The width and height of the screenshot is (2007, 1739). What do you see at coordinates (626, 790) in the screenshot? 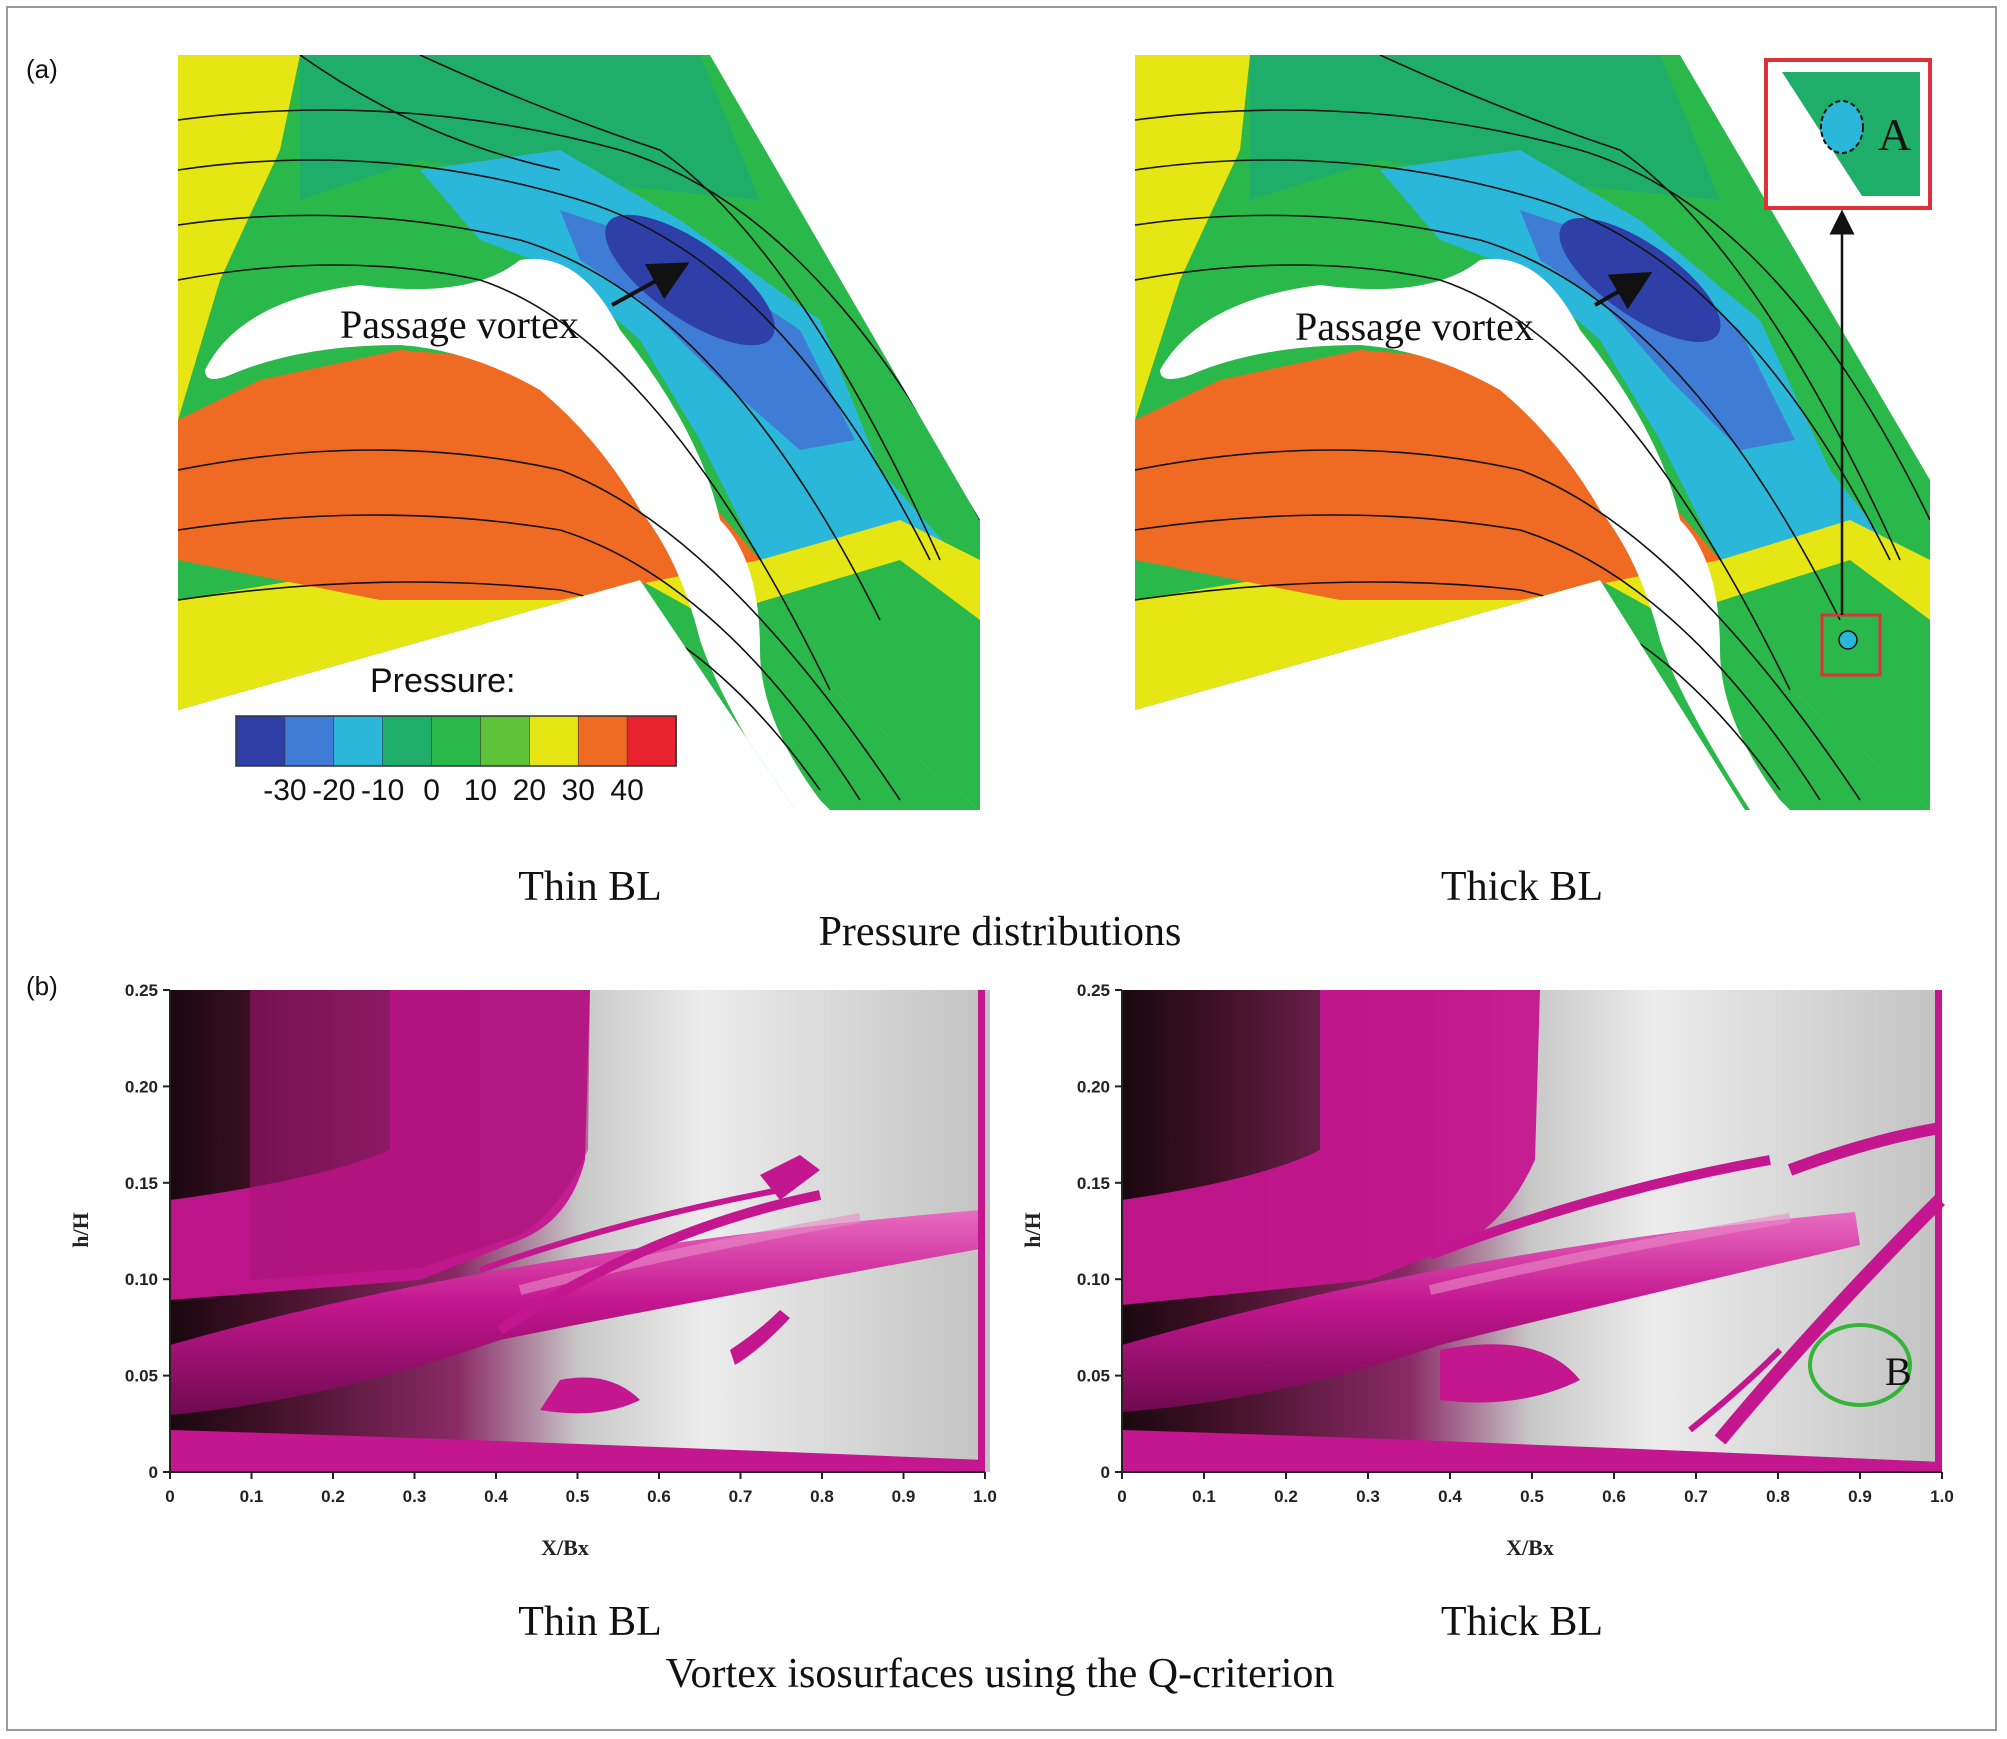
I see `legend-tick-label: 40` at bounding box center [626, 790].